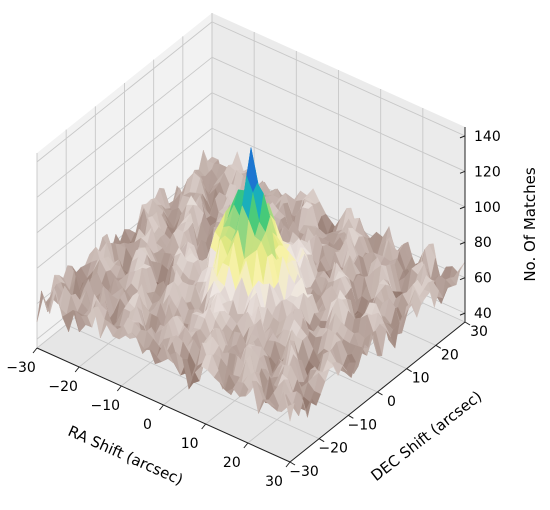 The width and height of the screenshot is (550, 510). What do you see at coordinates (289, 406) in the screenshot?
I see `surface-facet` at bounding box center [289, 406].